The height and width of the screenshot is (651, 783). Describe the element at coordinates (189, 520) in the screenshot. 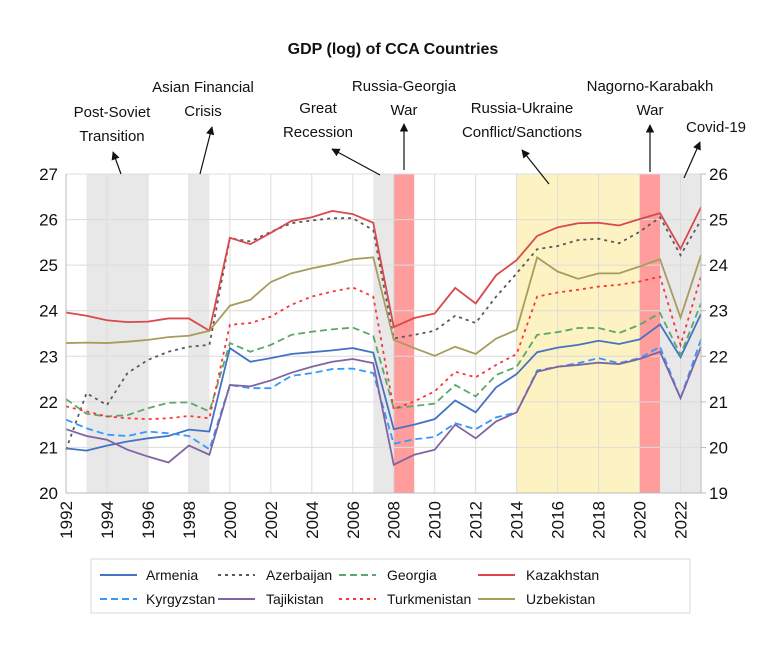

I see `x-tick-label: 1998` at that location.